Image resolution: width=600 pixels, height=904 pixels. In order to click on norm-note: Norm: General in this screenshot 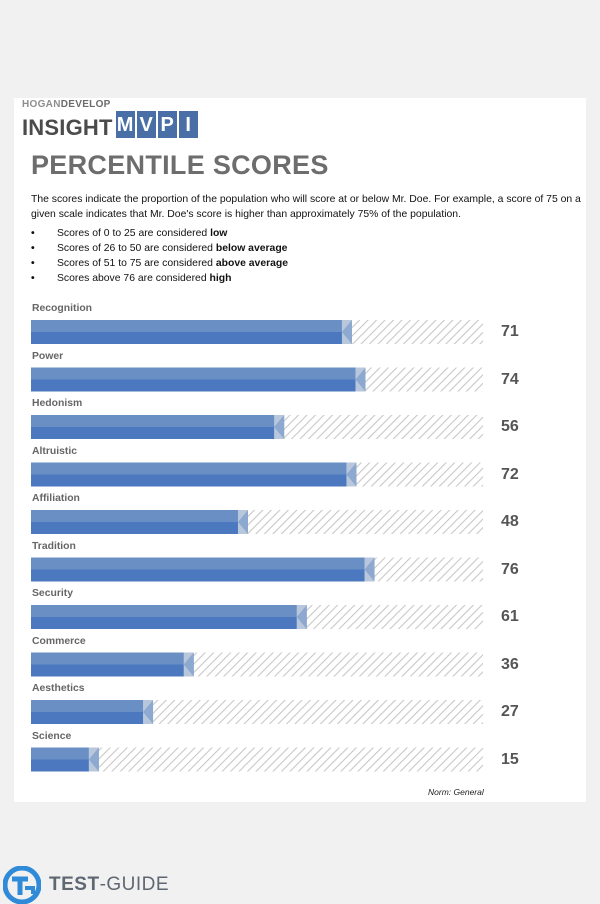, I will do `click(456, 792)`.